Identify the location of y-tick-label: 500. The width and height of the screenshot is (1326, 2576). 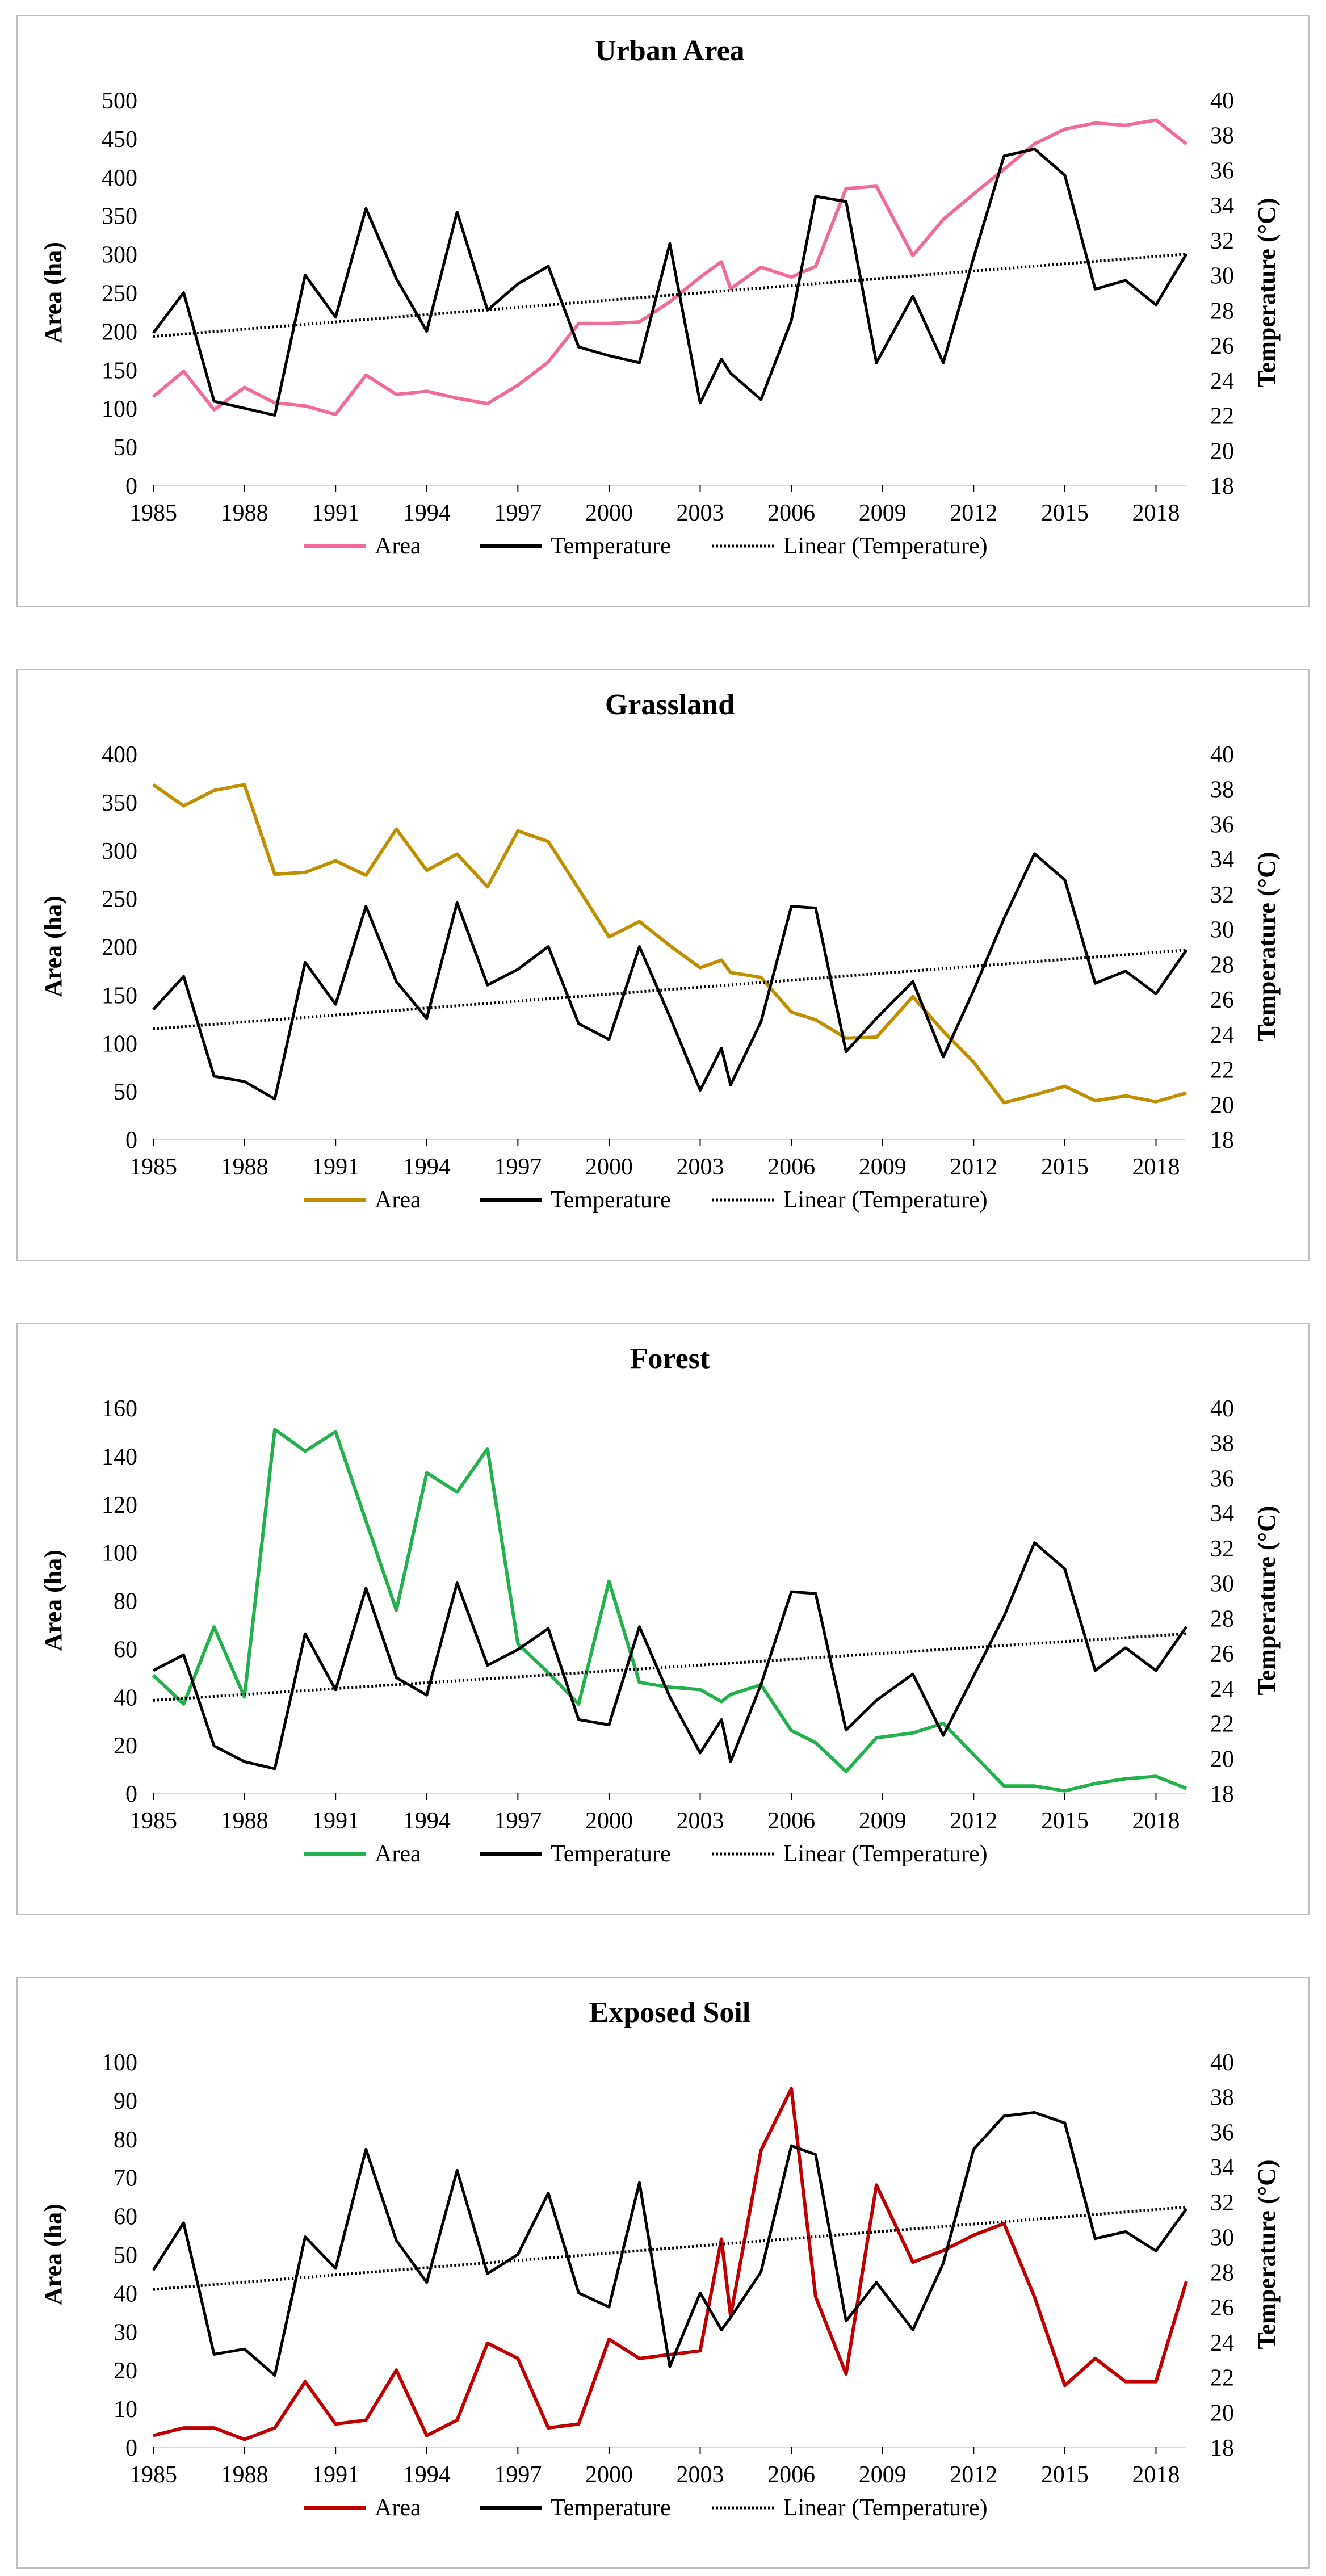
(119, 101).